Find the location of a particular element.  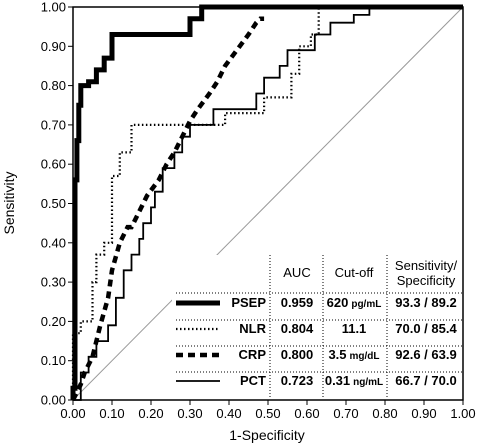

legend-cutoff-unit: ng/mL is located at coordinates (368, 382).